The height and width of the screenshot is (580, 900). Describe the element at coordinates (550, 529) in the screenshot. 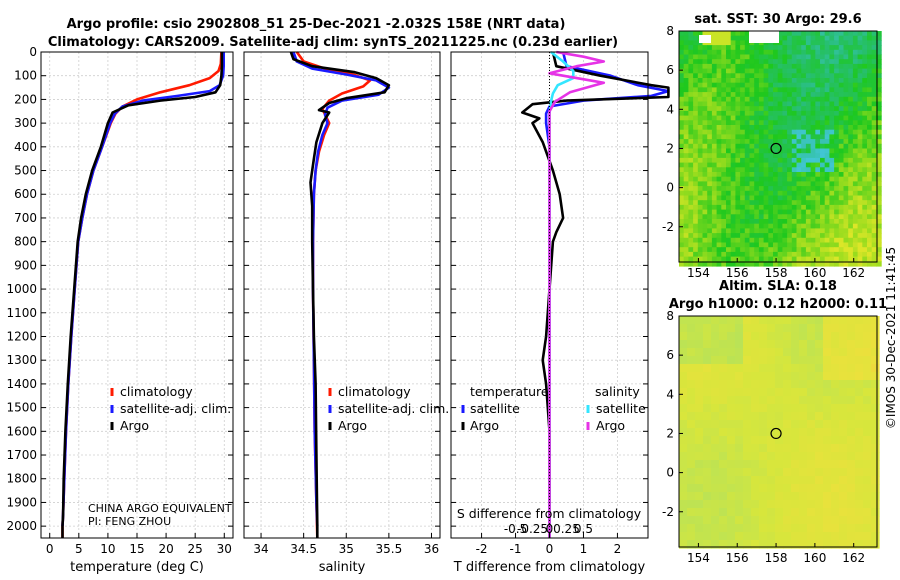

I see `s-tick-label: 0` at that location.